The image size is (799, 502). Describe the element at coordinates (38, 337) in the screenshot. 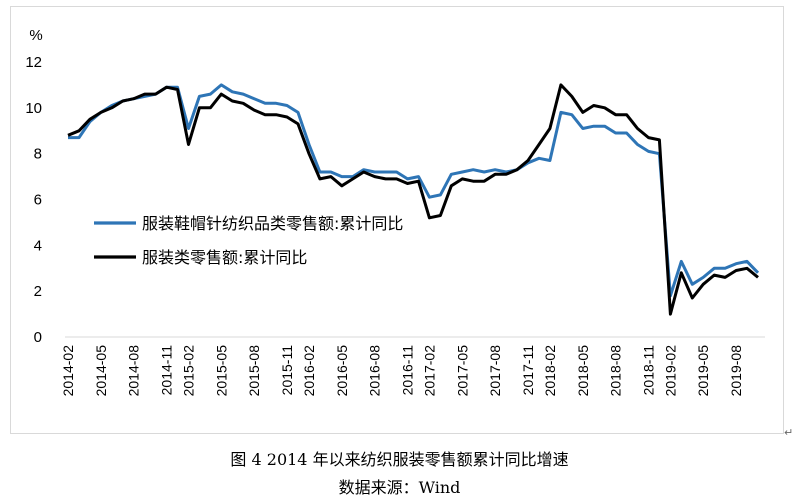

I see `y-tick-label: 0` at that location.